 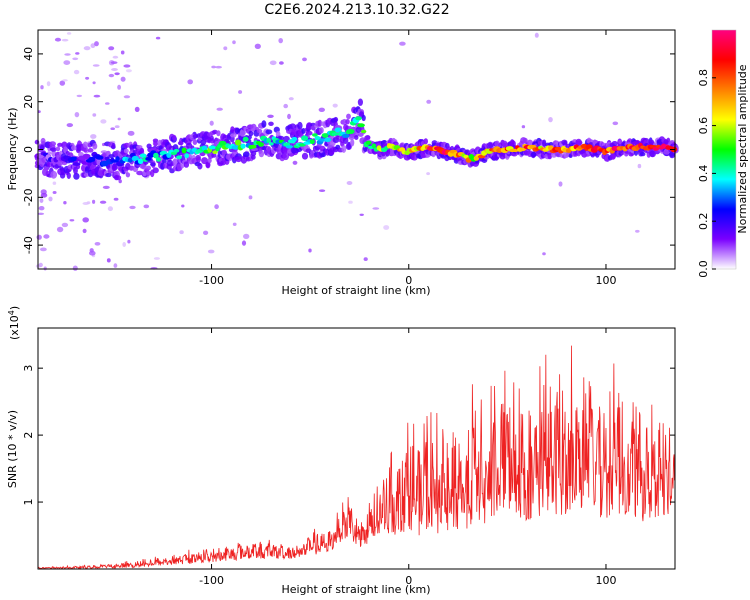 What do you see at coordinates (14, 308) in the screenshot?
I see `snr-multiplier-close: )` at bounding box center [14, 308].